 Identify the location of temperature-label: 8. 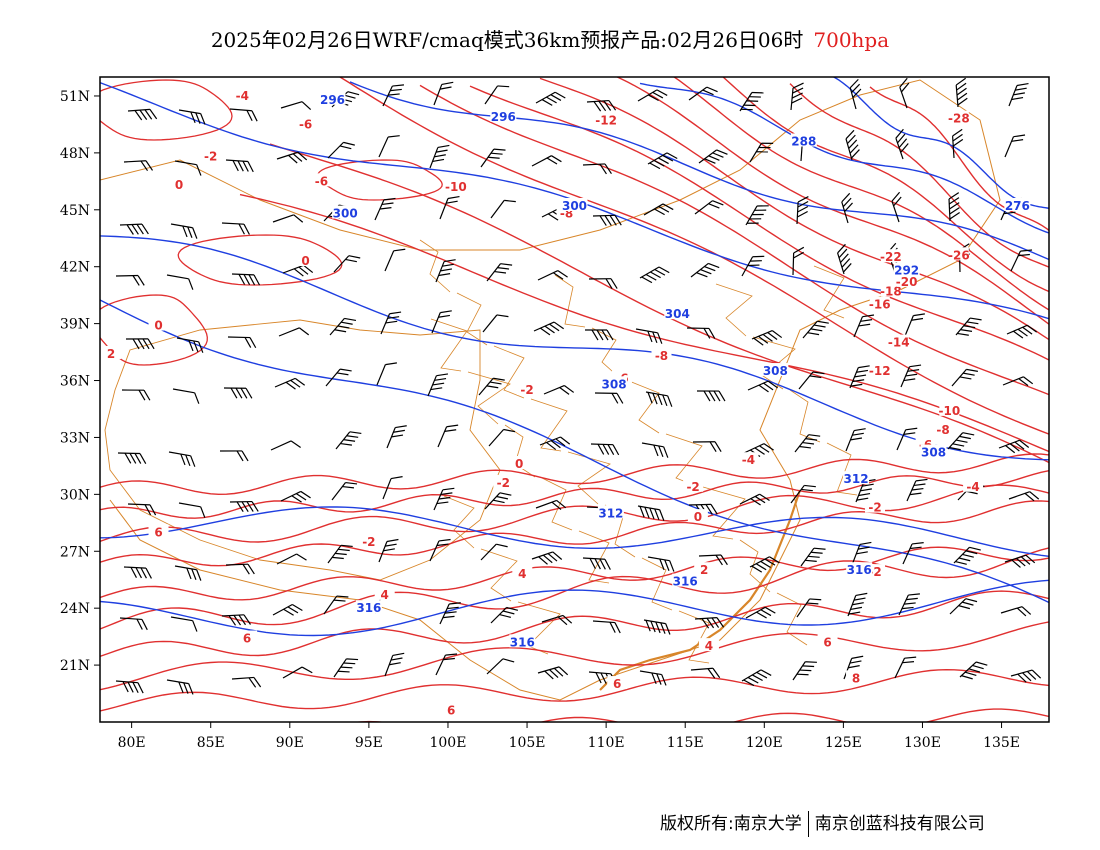
(856, 678).